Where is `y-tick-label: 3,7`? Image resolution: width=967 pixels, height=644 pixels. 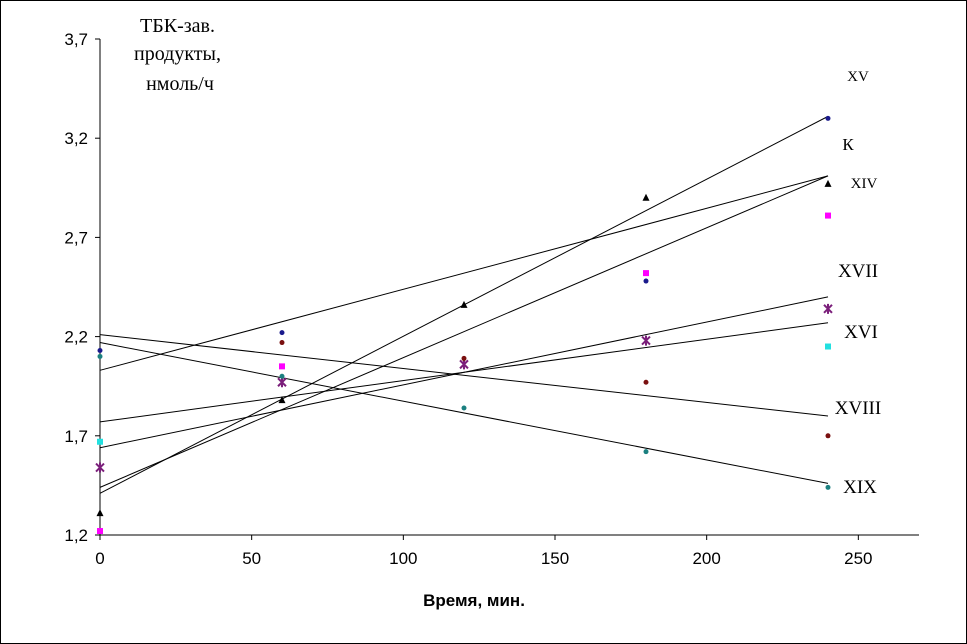
y-tick-label: 3,7 is located at coordinates (76, 39).